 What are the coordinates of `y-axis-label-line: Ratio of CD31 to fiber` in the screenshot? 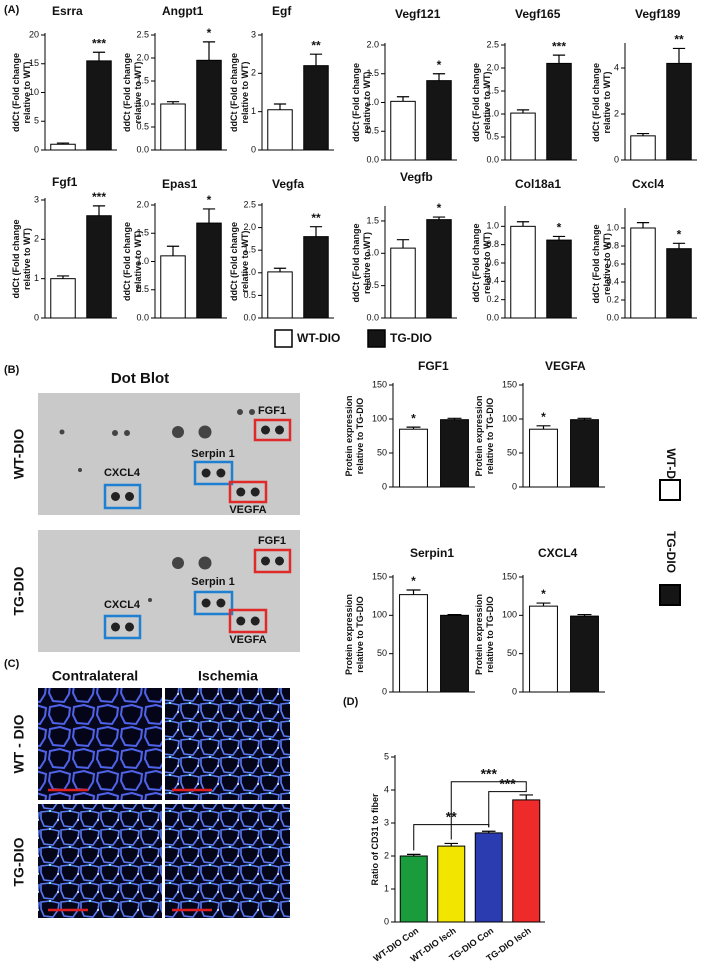 It's located at (375, 839).